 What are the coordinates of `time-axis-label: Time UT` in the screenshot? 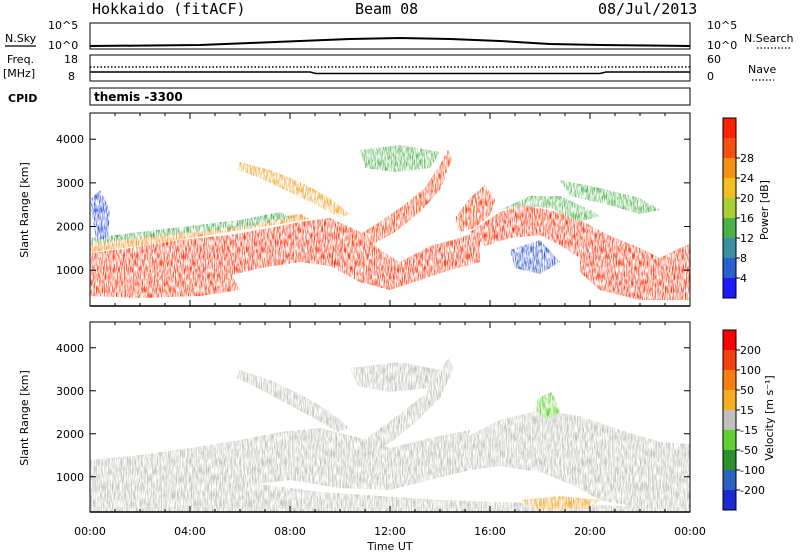 It's located at (389, 546).